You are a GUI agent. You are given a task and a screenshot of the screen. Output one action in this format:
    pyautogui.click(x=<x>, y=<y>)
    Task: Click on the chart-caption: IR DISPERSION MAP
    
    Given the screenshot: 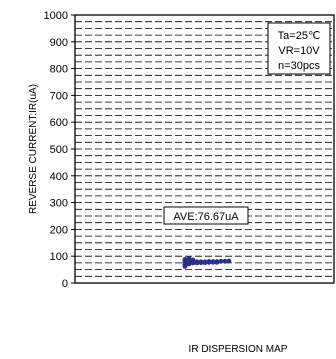 What is the action you would take?
    pyautogui.click(x=238, y=349)
    